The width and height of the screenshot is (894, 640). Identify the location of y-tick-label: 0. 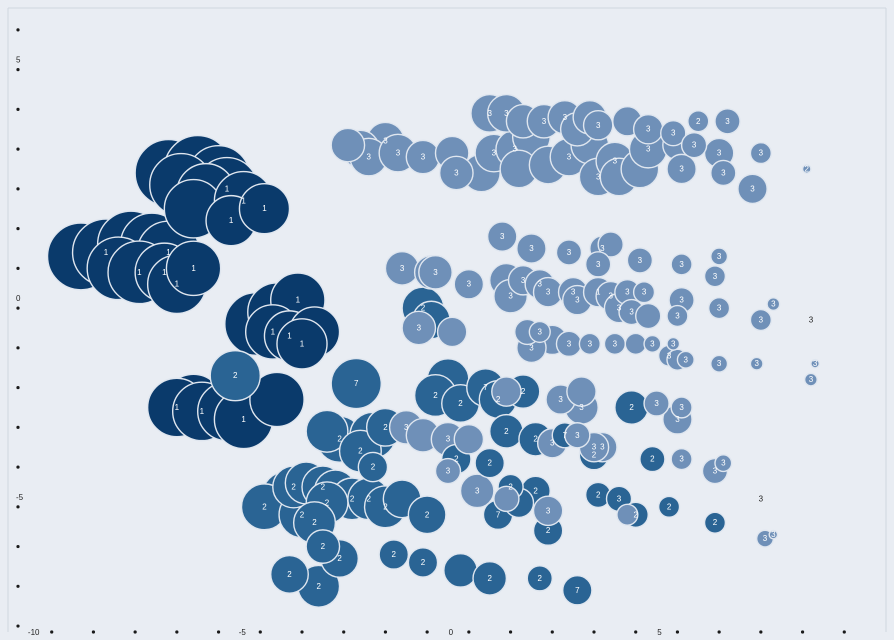
(18, 298).